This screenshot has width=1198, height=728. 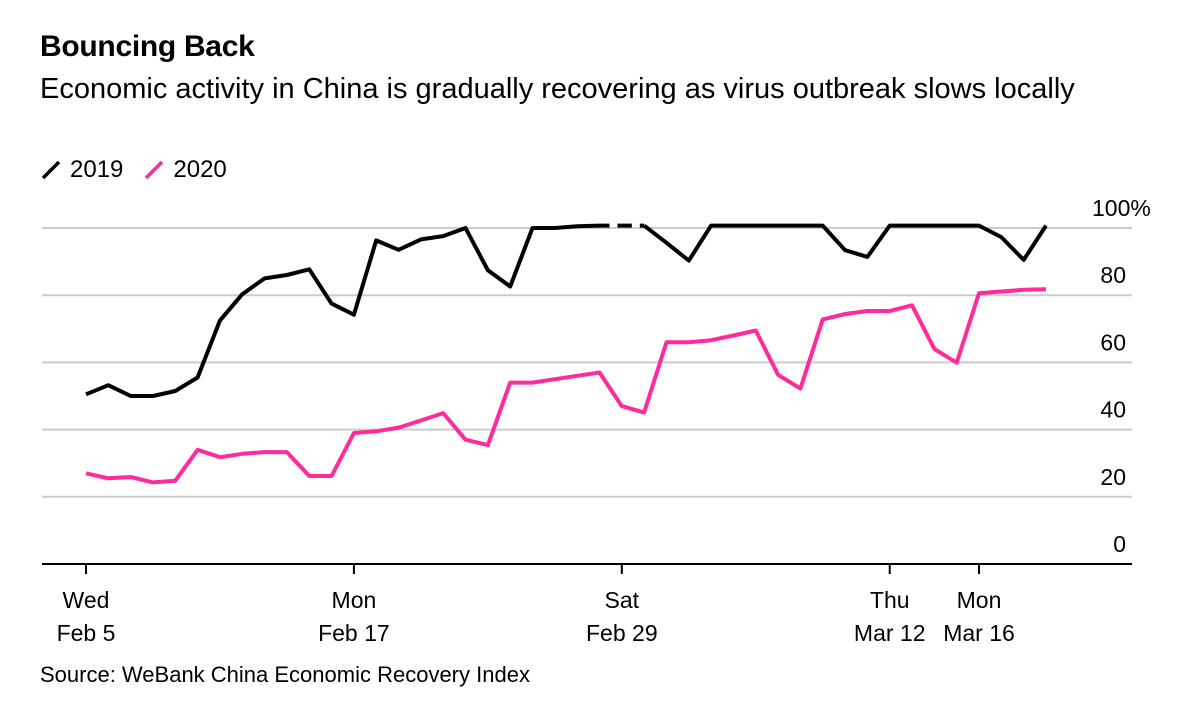 I want to click on x-tick-label-0-line1: Wed, so click(x=86, y=600).